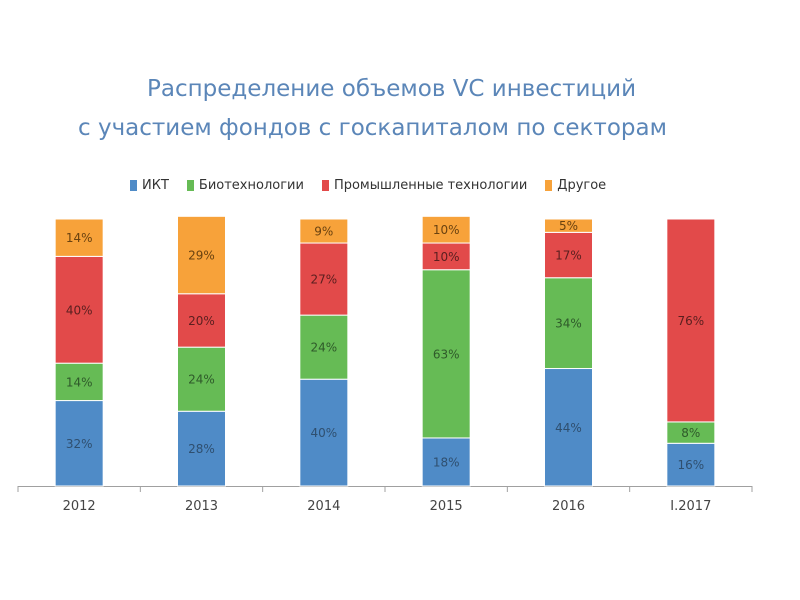 This screenshot has width=800, height=600. I want to click on legend-item-industrial: Промышленные технологии, so click(424, 185).